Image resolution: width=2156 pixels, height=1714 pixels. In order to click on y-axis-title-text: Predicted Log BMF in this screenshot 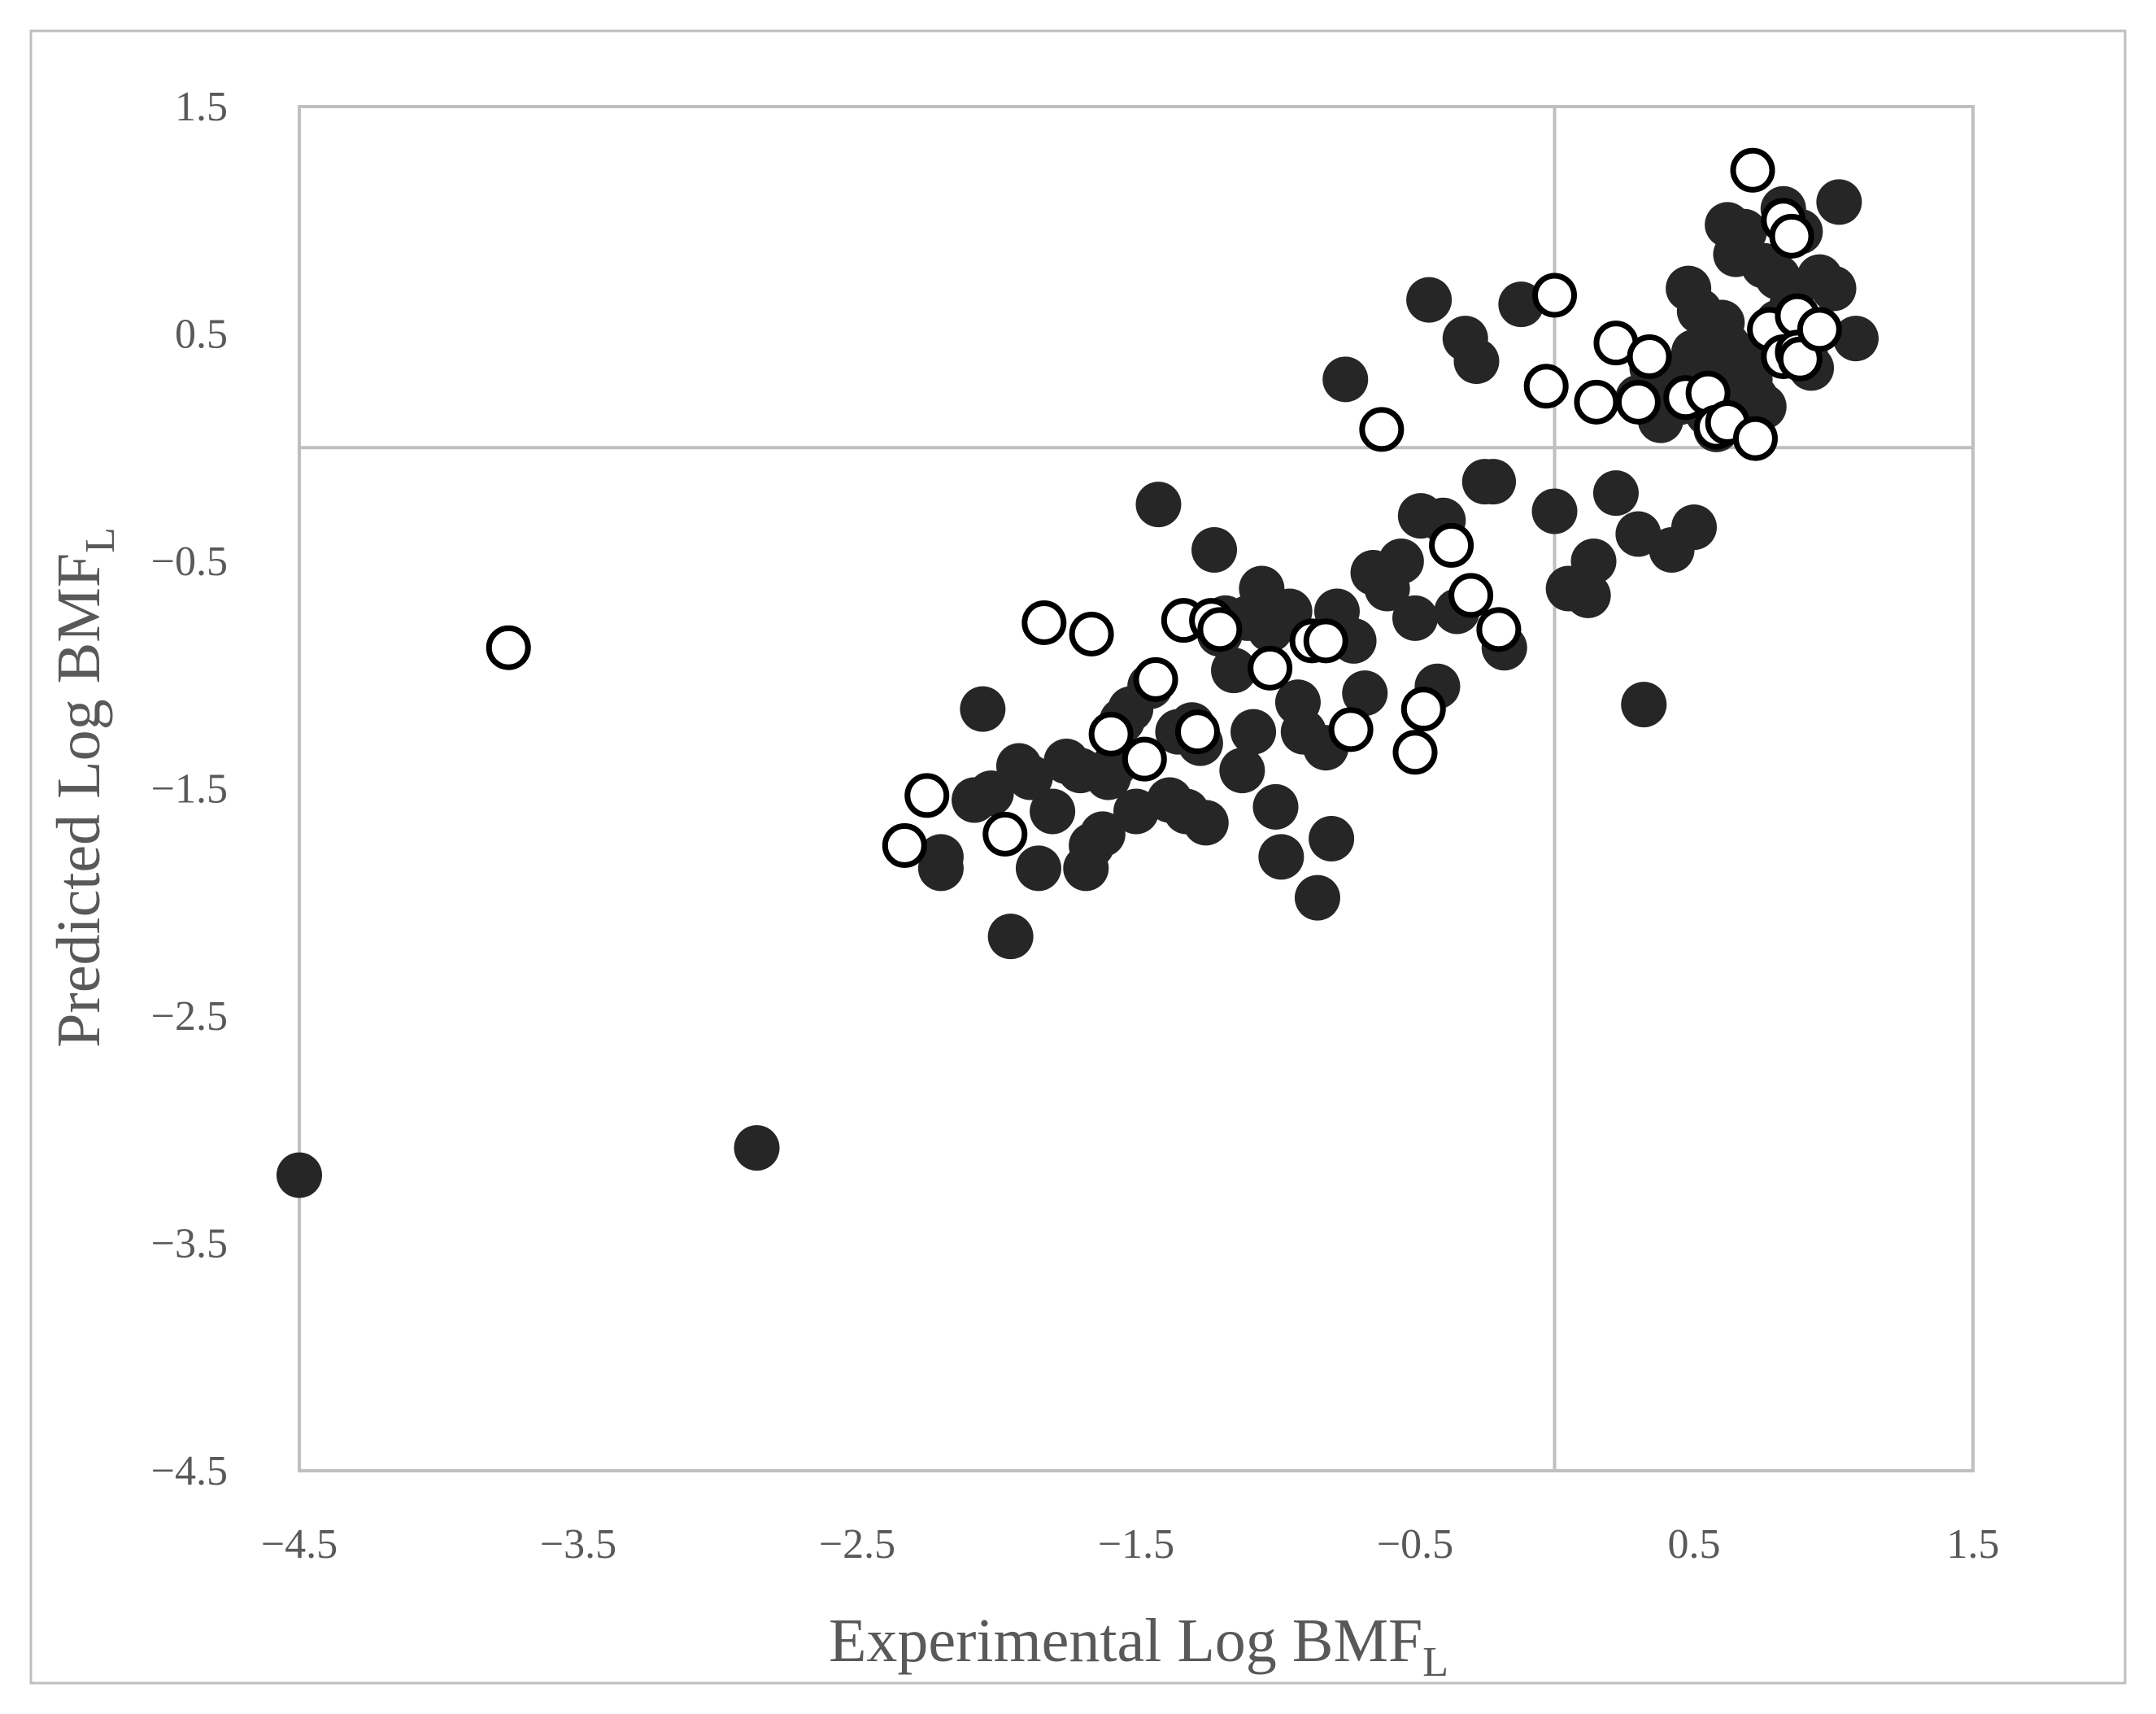, I will do `click(79, 800)`.